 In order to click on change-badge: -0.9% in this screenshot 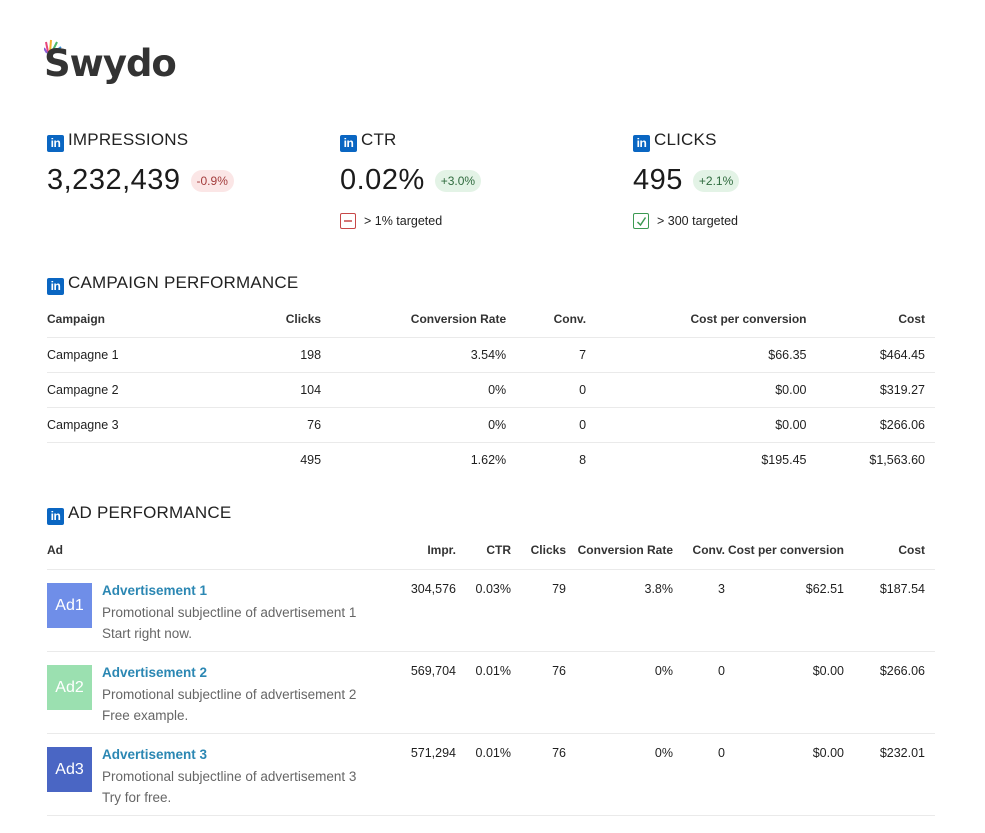, I will do `click(212, 180)`.